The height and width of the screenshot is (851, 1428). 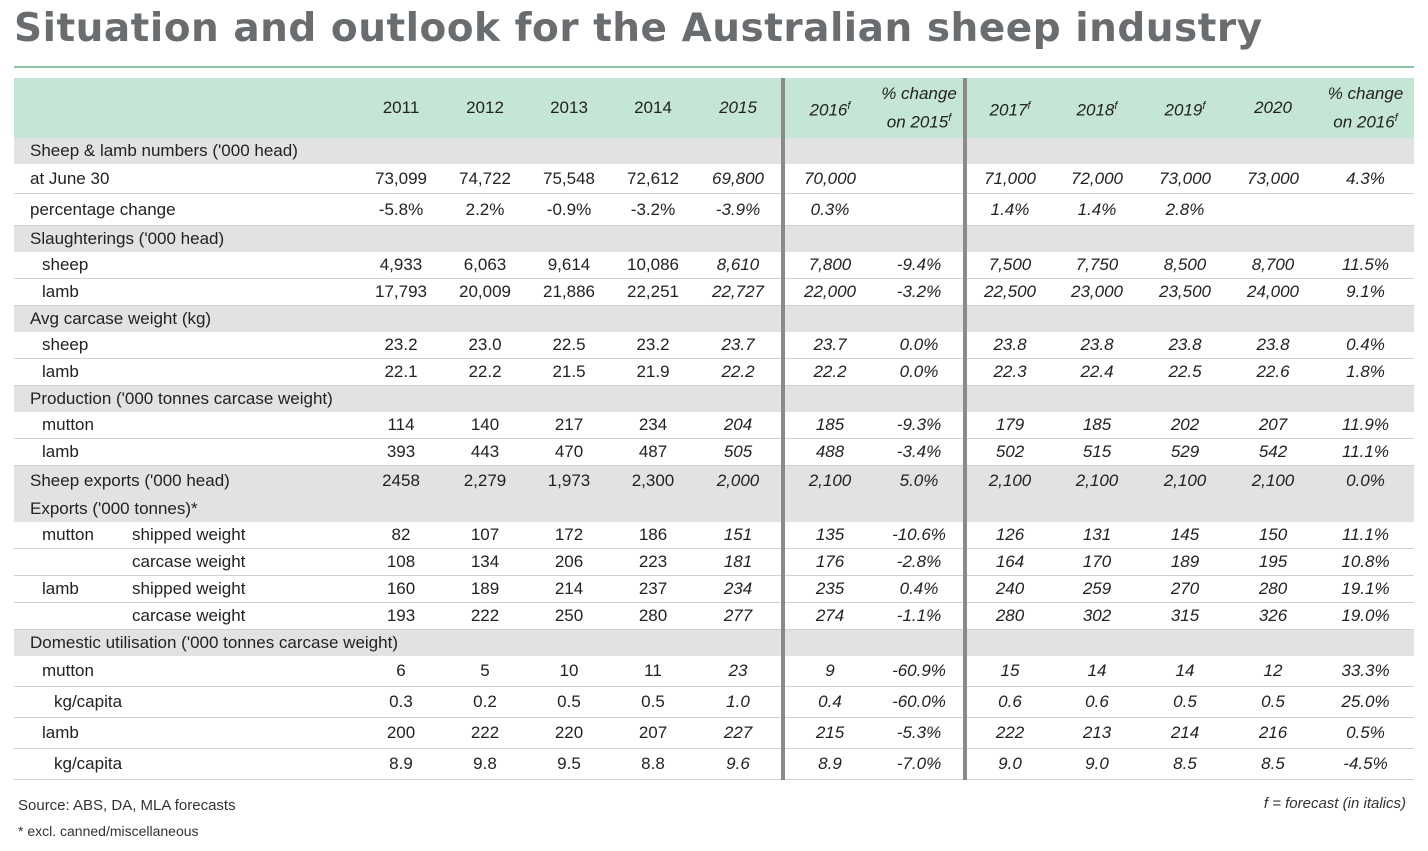 I want to click on value-cell: -0.9%, so click(x=569, y=209).